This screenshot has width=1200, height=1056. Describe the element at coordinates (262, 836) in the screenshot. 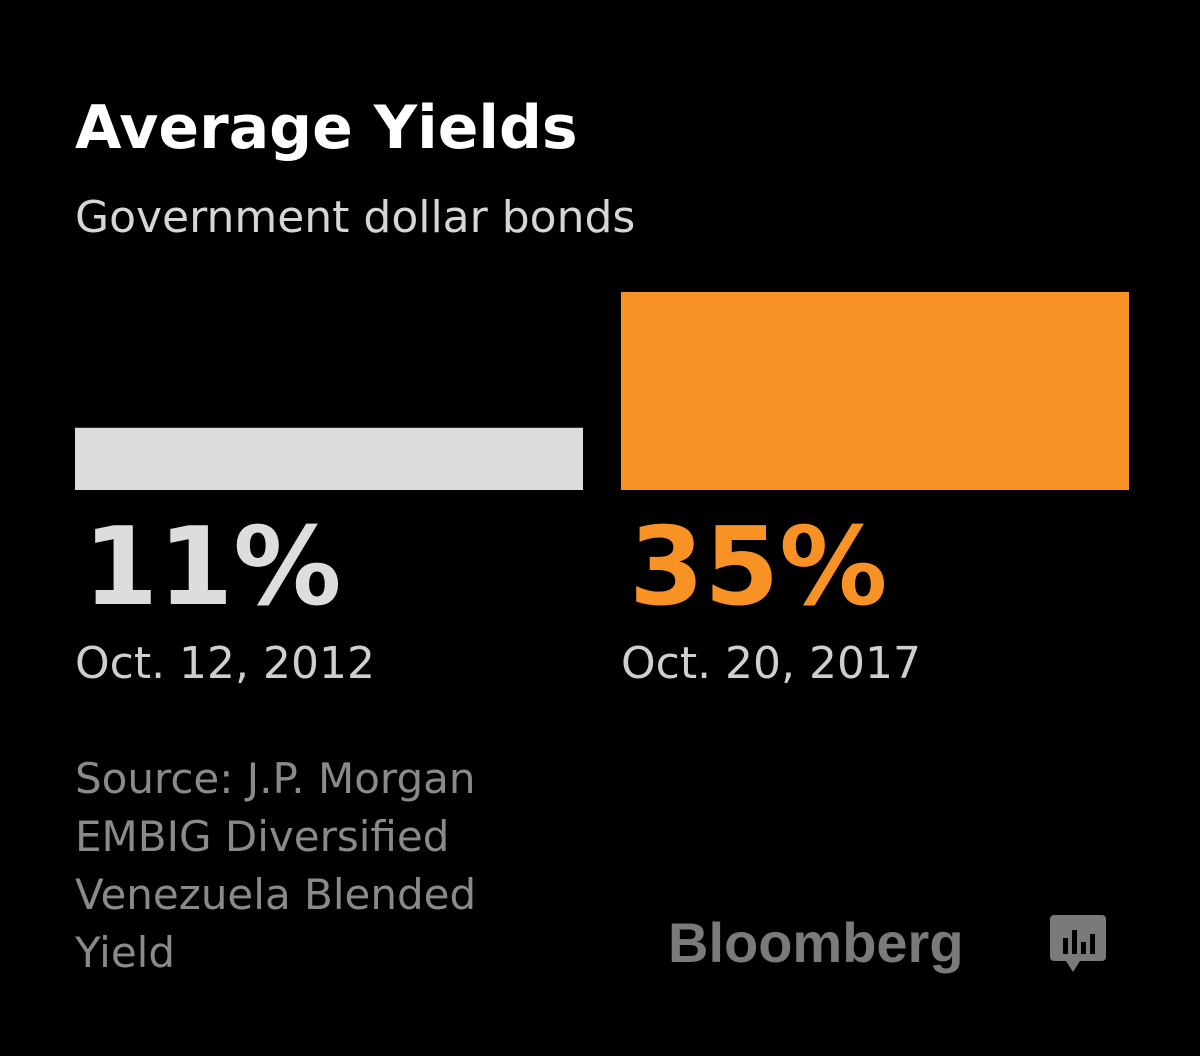

I see `source-line: EMBIG Diversified` at that location.